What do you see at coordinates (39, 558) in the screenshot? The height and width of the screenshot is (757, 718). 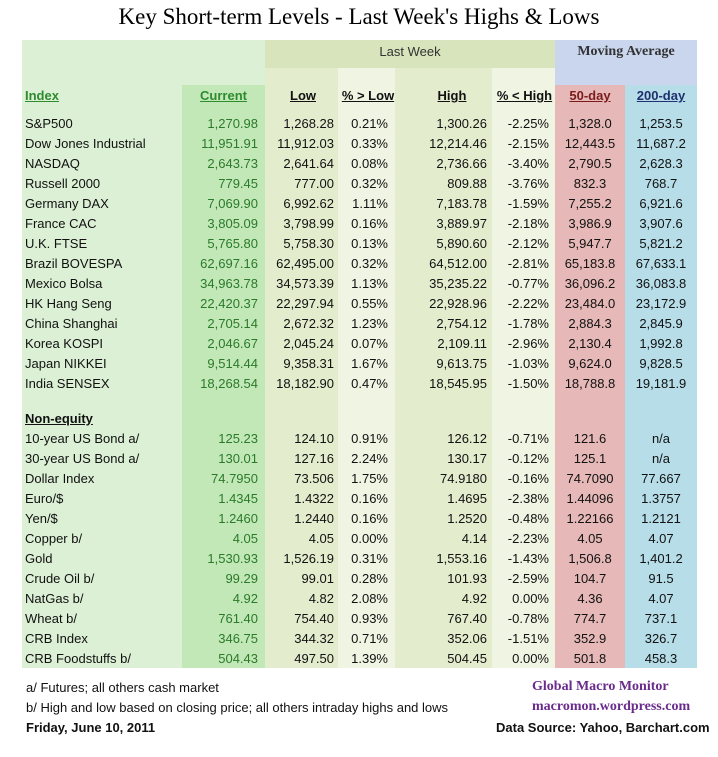 I see `row-label: Gold` at bounding box center [39, 558].